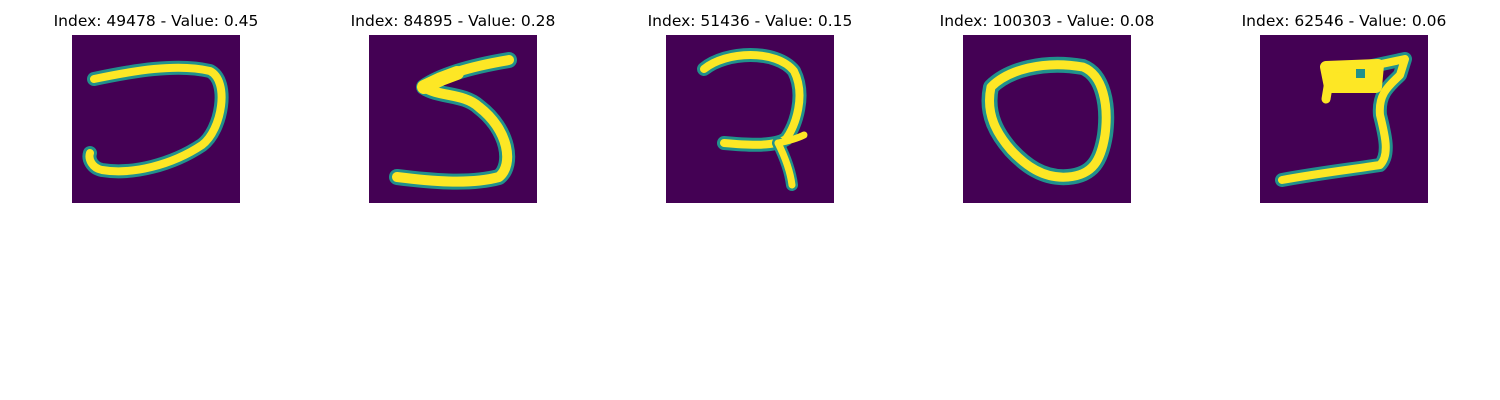 The height and width of the screenshot is (400, 1500). I want to click on panel-title: Index: 84895 - Value: 0.28, so click(453, 21).